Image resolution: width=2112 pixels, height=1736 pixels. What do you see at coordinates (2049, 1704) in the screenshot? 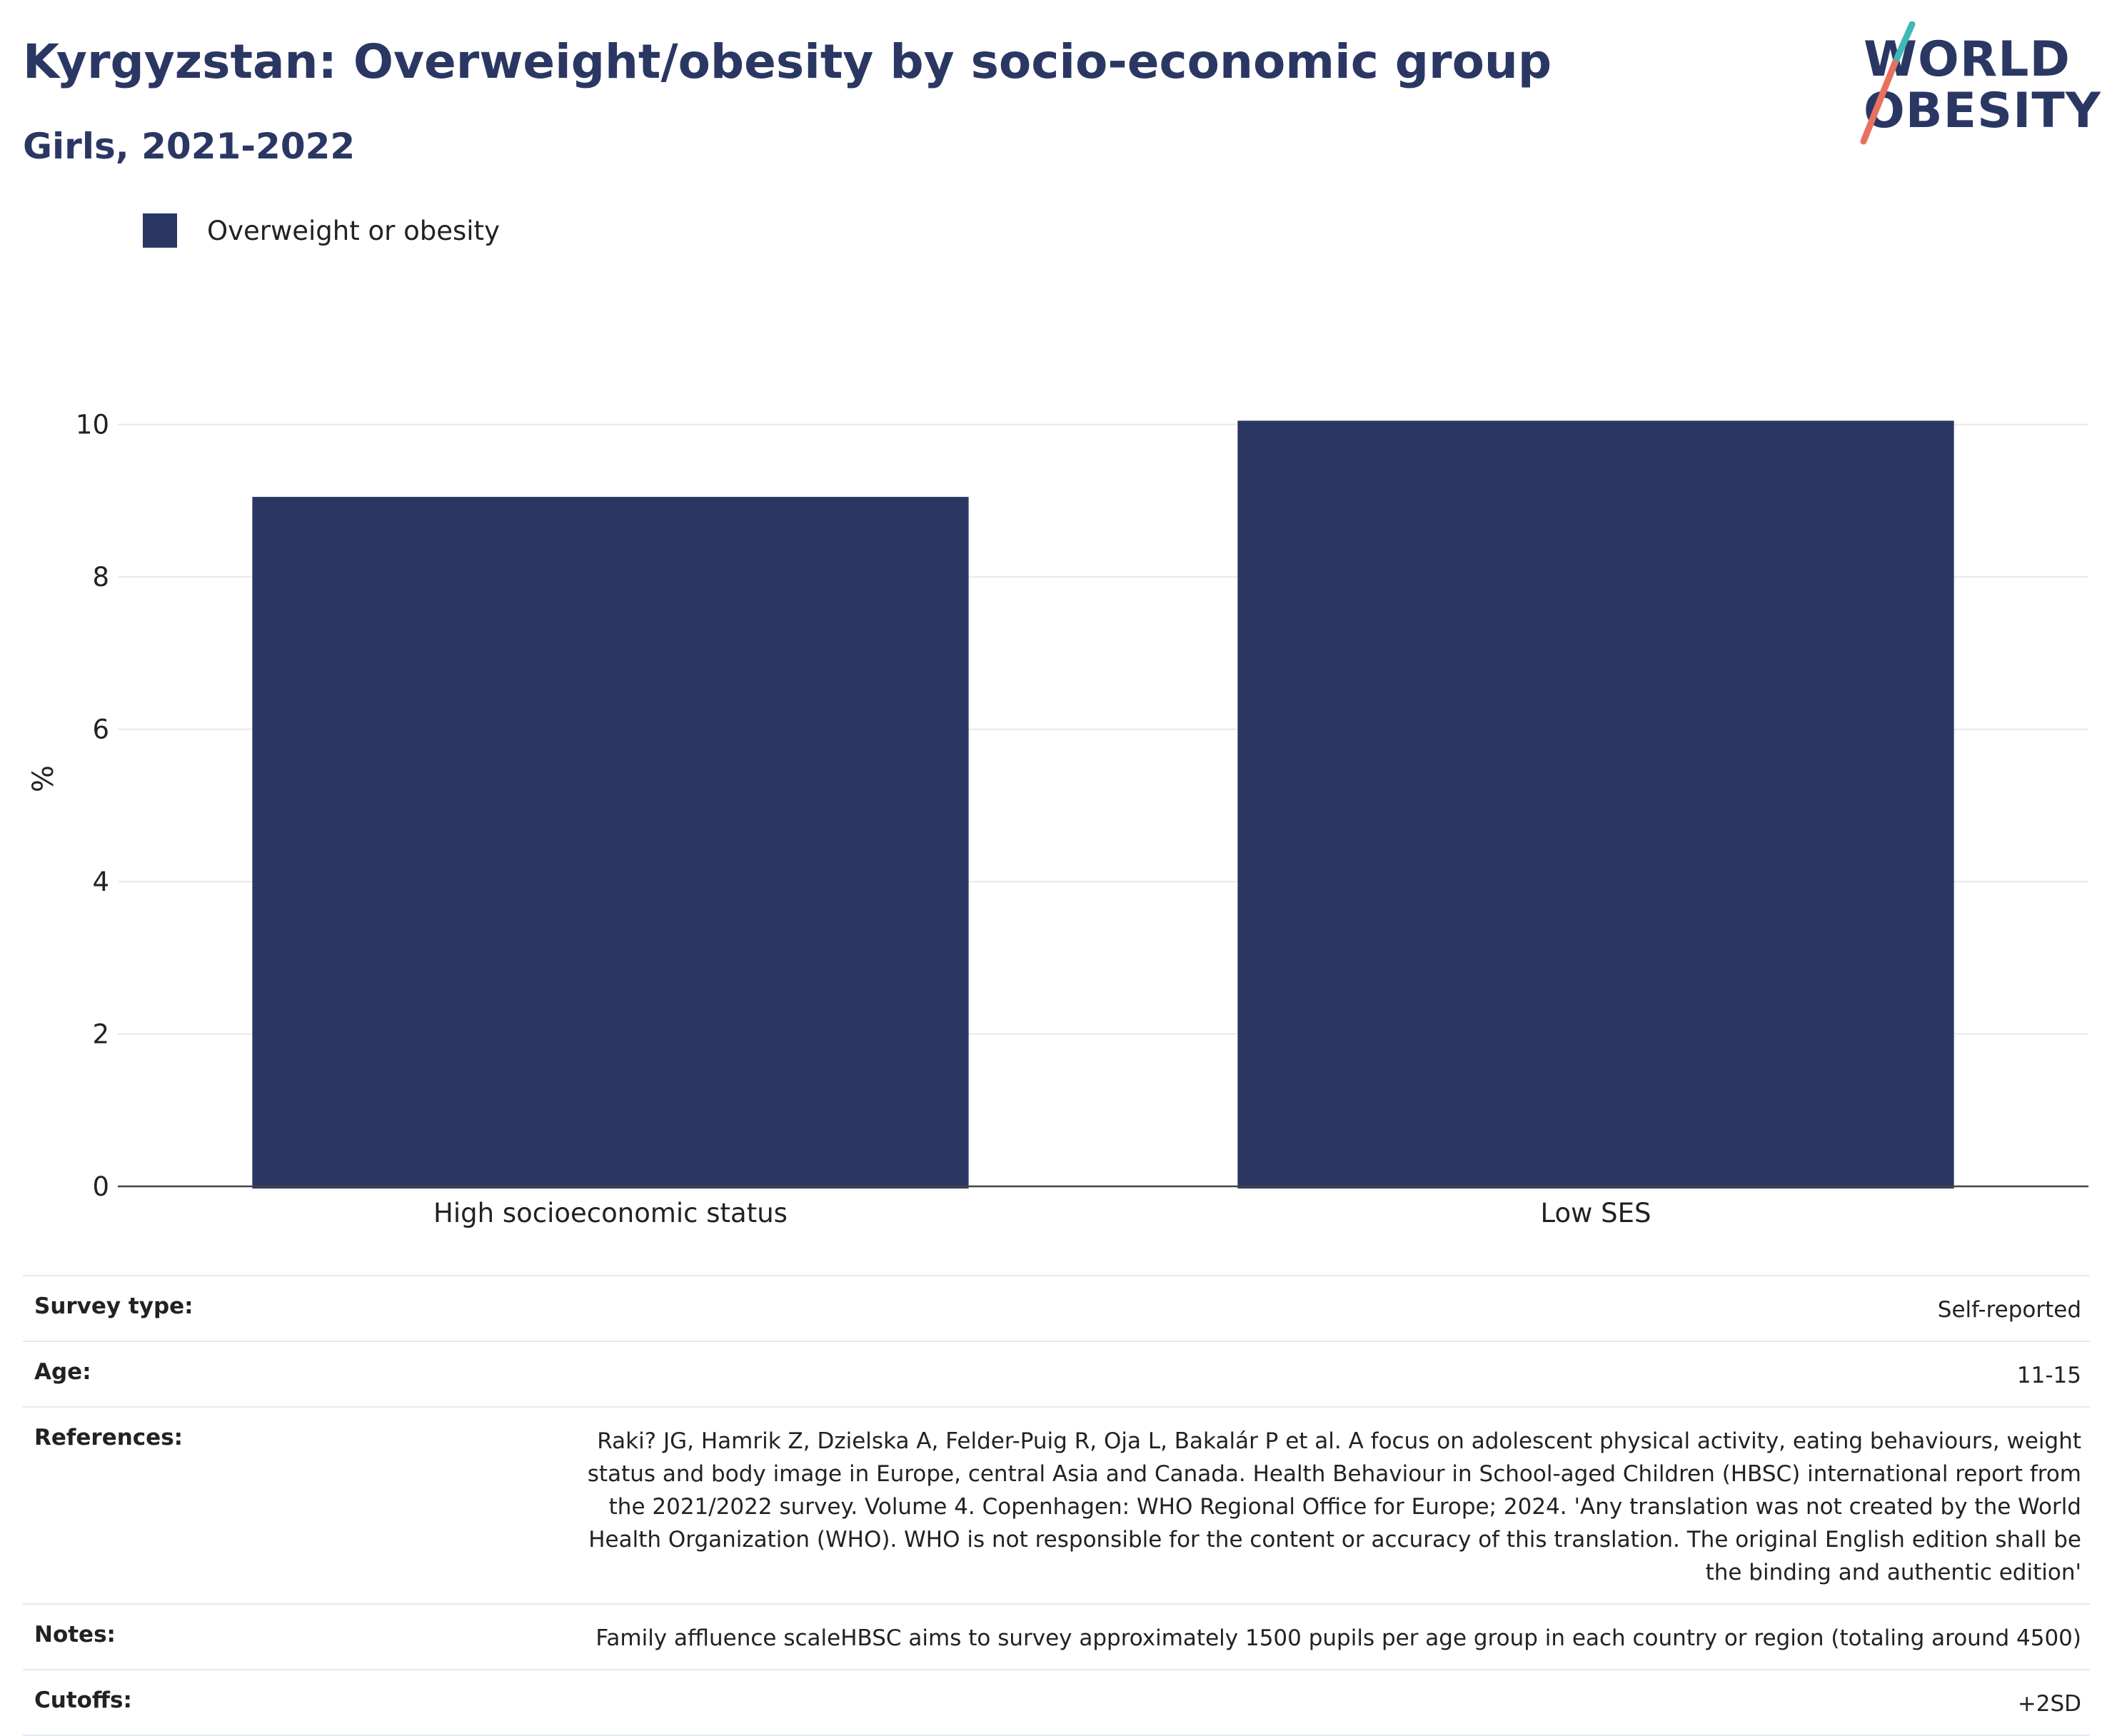
I see `meta-value: +2SD` at bounding box center [2049, 1704].